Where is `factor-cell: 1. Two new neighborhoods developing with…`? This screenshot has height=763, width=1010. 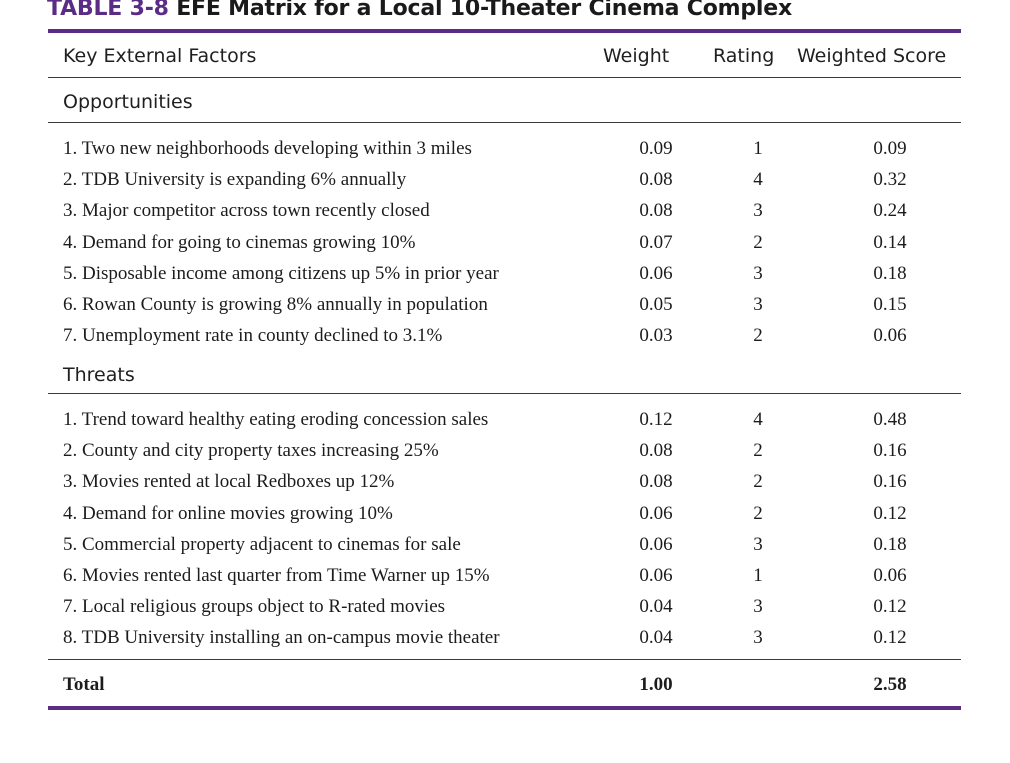 factor-cell: 1. Two new neighborhoods developing with… is located at coordinates (267, 148).